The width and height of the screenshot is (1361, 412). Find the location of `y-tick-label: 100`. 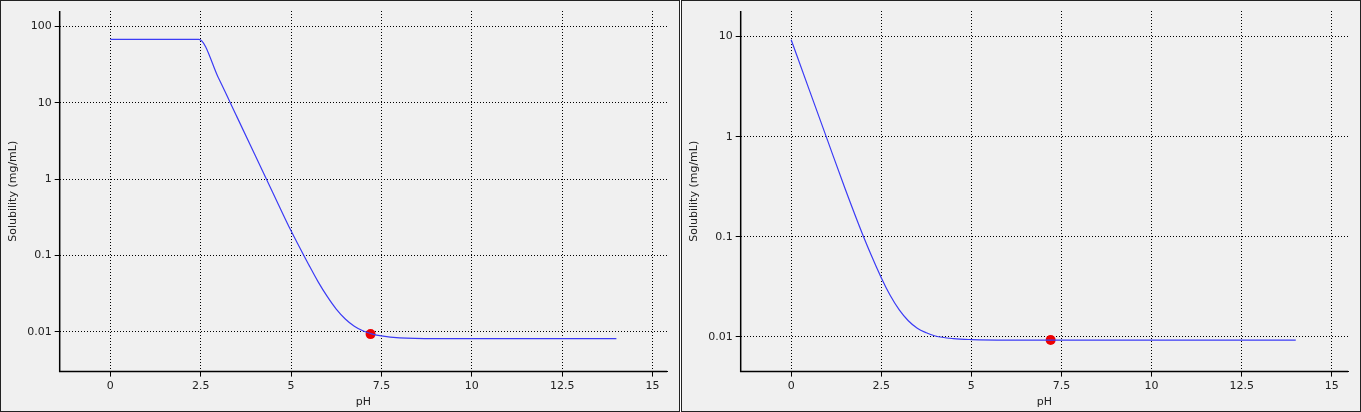

y-tick-label: 100 is located at coordinates (41, 26).